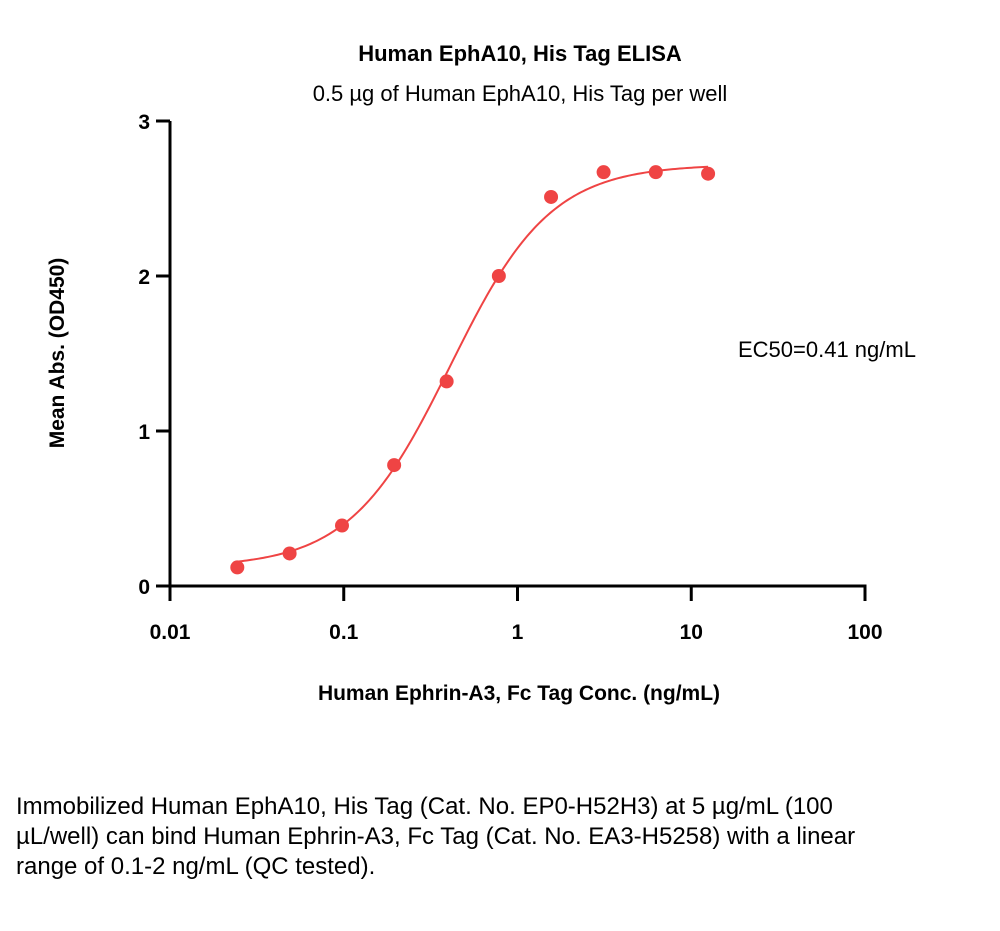 Image resolution: width=1000 pixels, height=931 pixels. Describe the element at coordinates (864, 632) in the screenshot. I see `x-tick-label: 100` at that location.